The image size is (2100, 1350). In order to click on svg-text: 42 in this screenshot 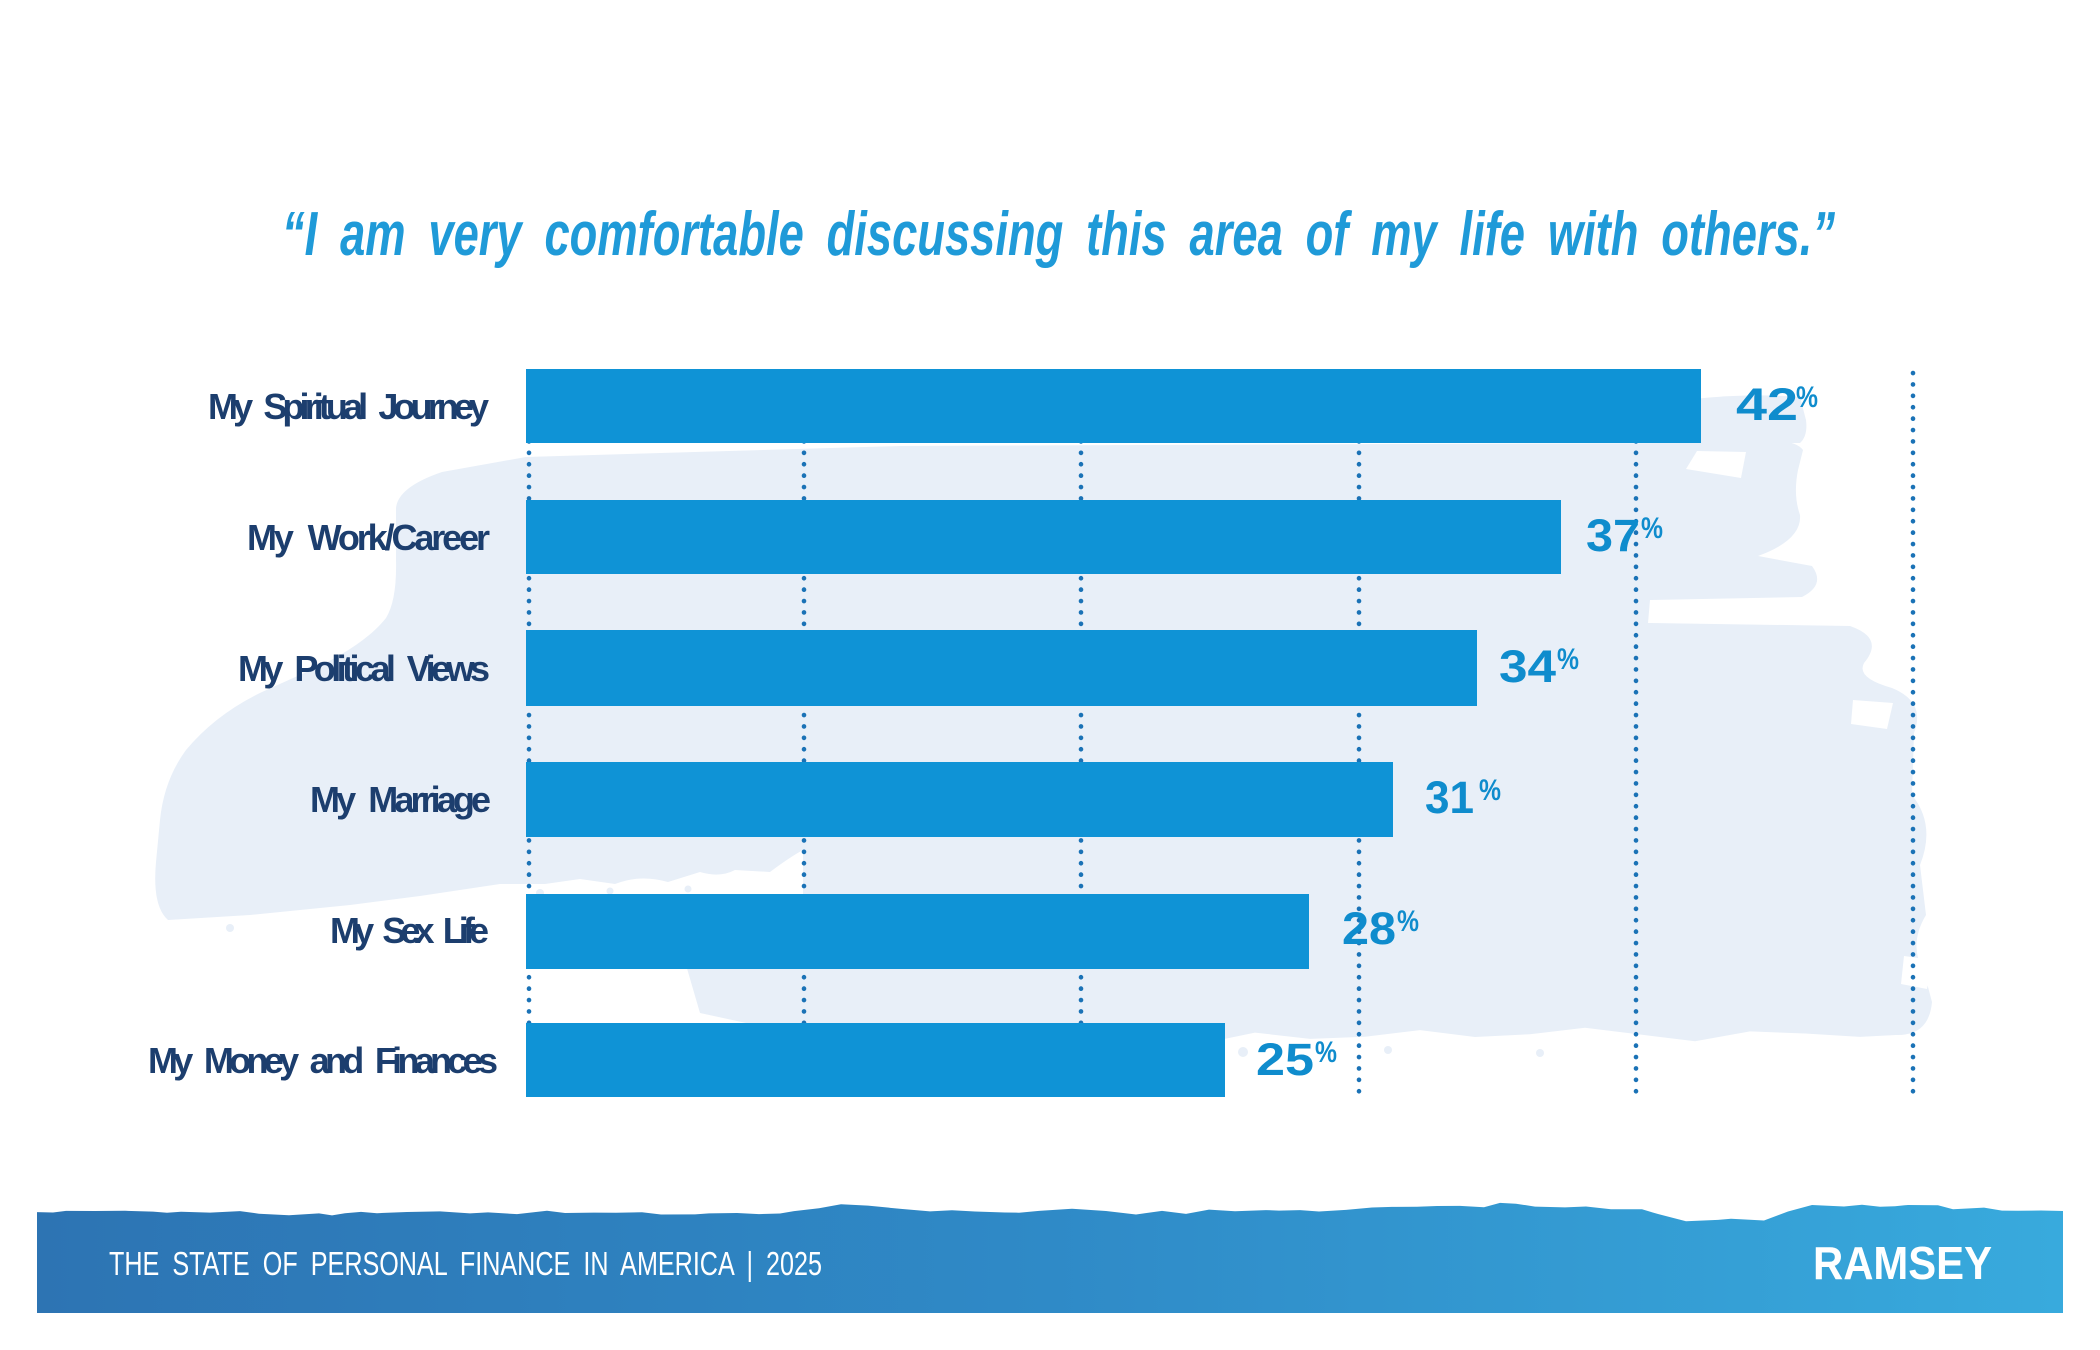, I will do `click(1767, 404)`.